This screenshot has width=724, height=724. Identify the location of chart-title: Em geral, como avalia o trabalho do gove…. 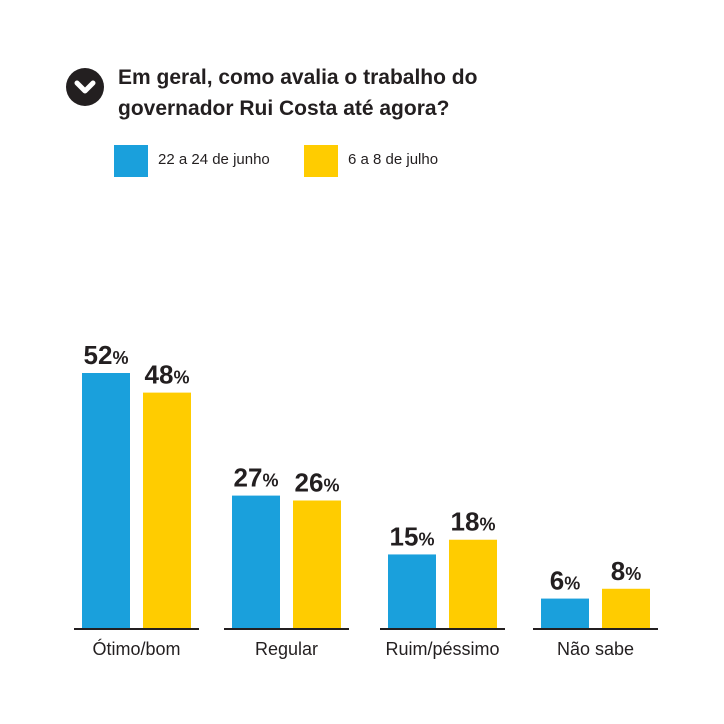
(348, 93).